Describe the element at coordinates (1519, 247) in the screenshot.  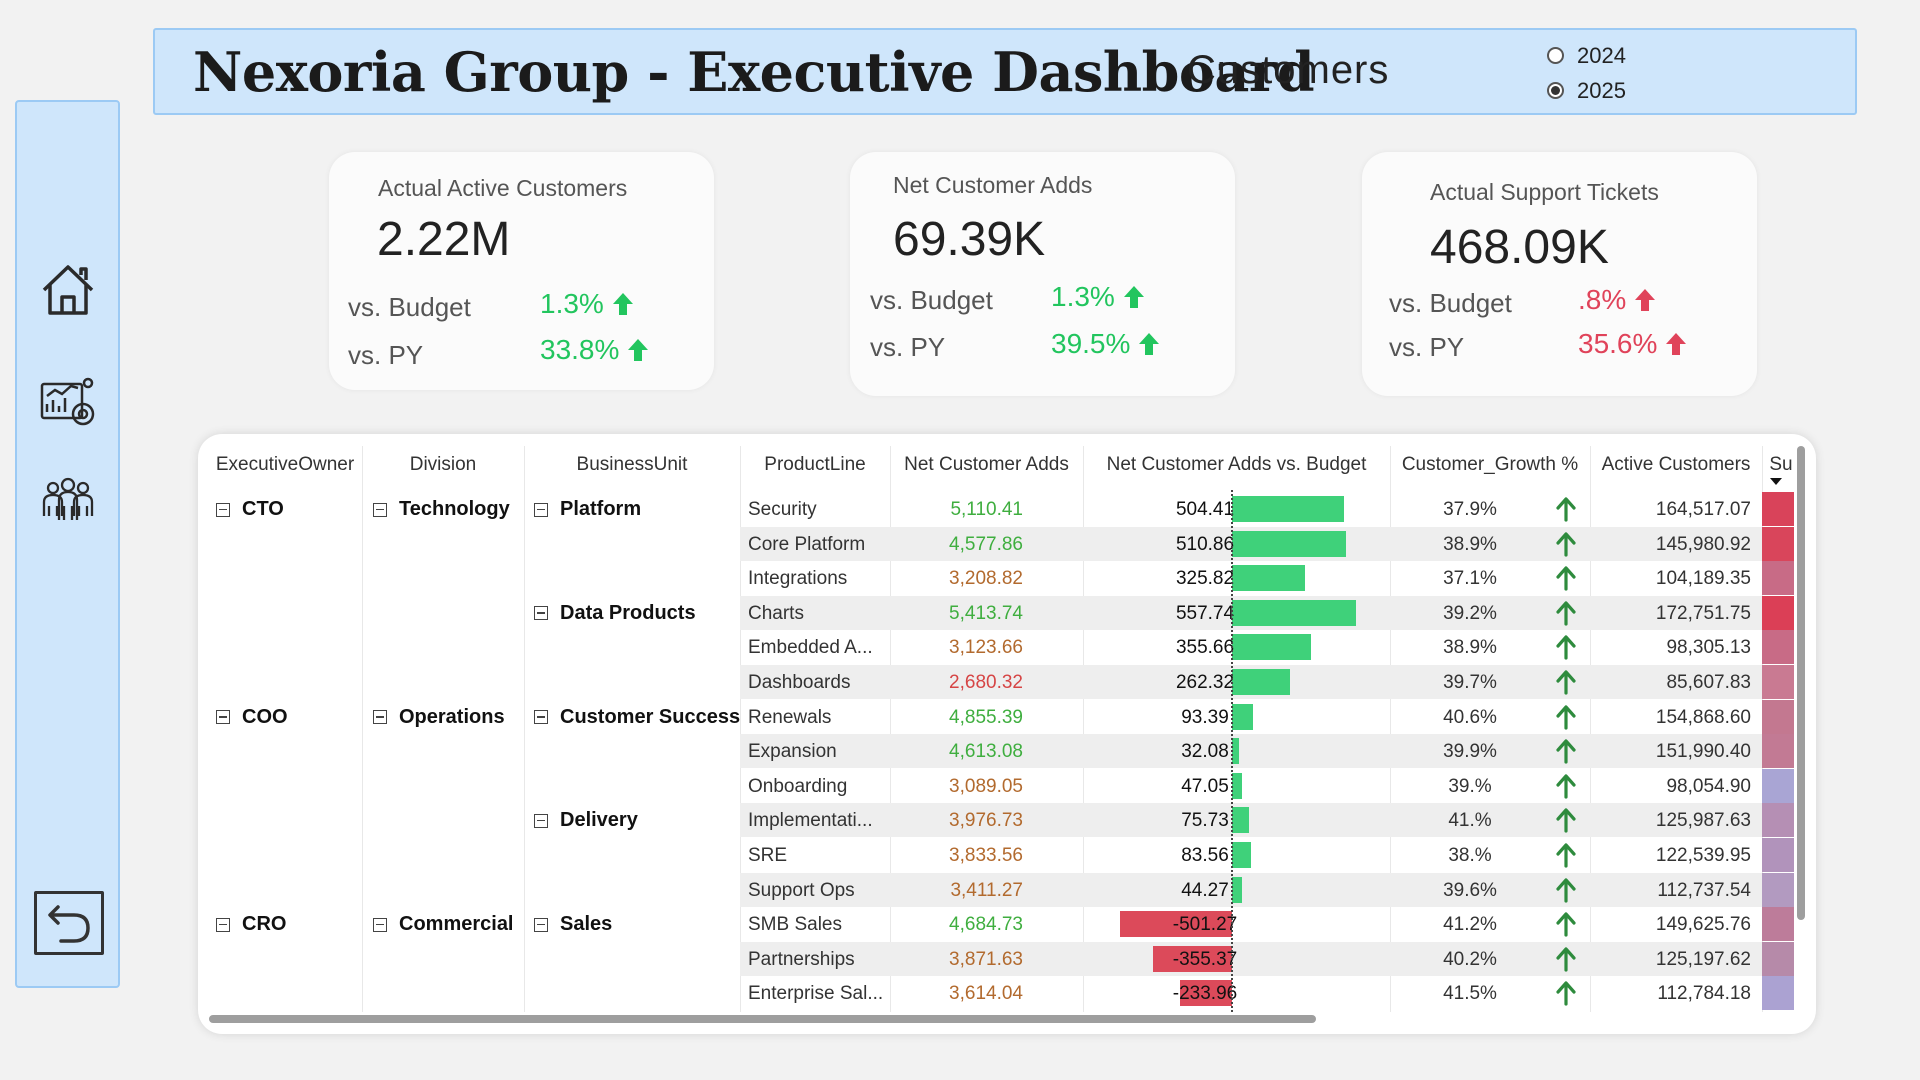
I see `kpi-value: 468.09K` at that location.